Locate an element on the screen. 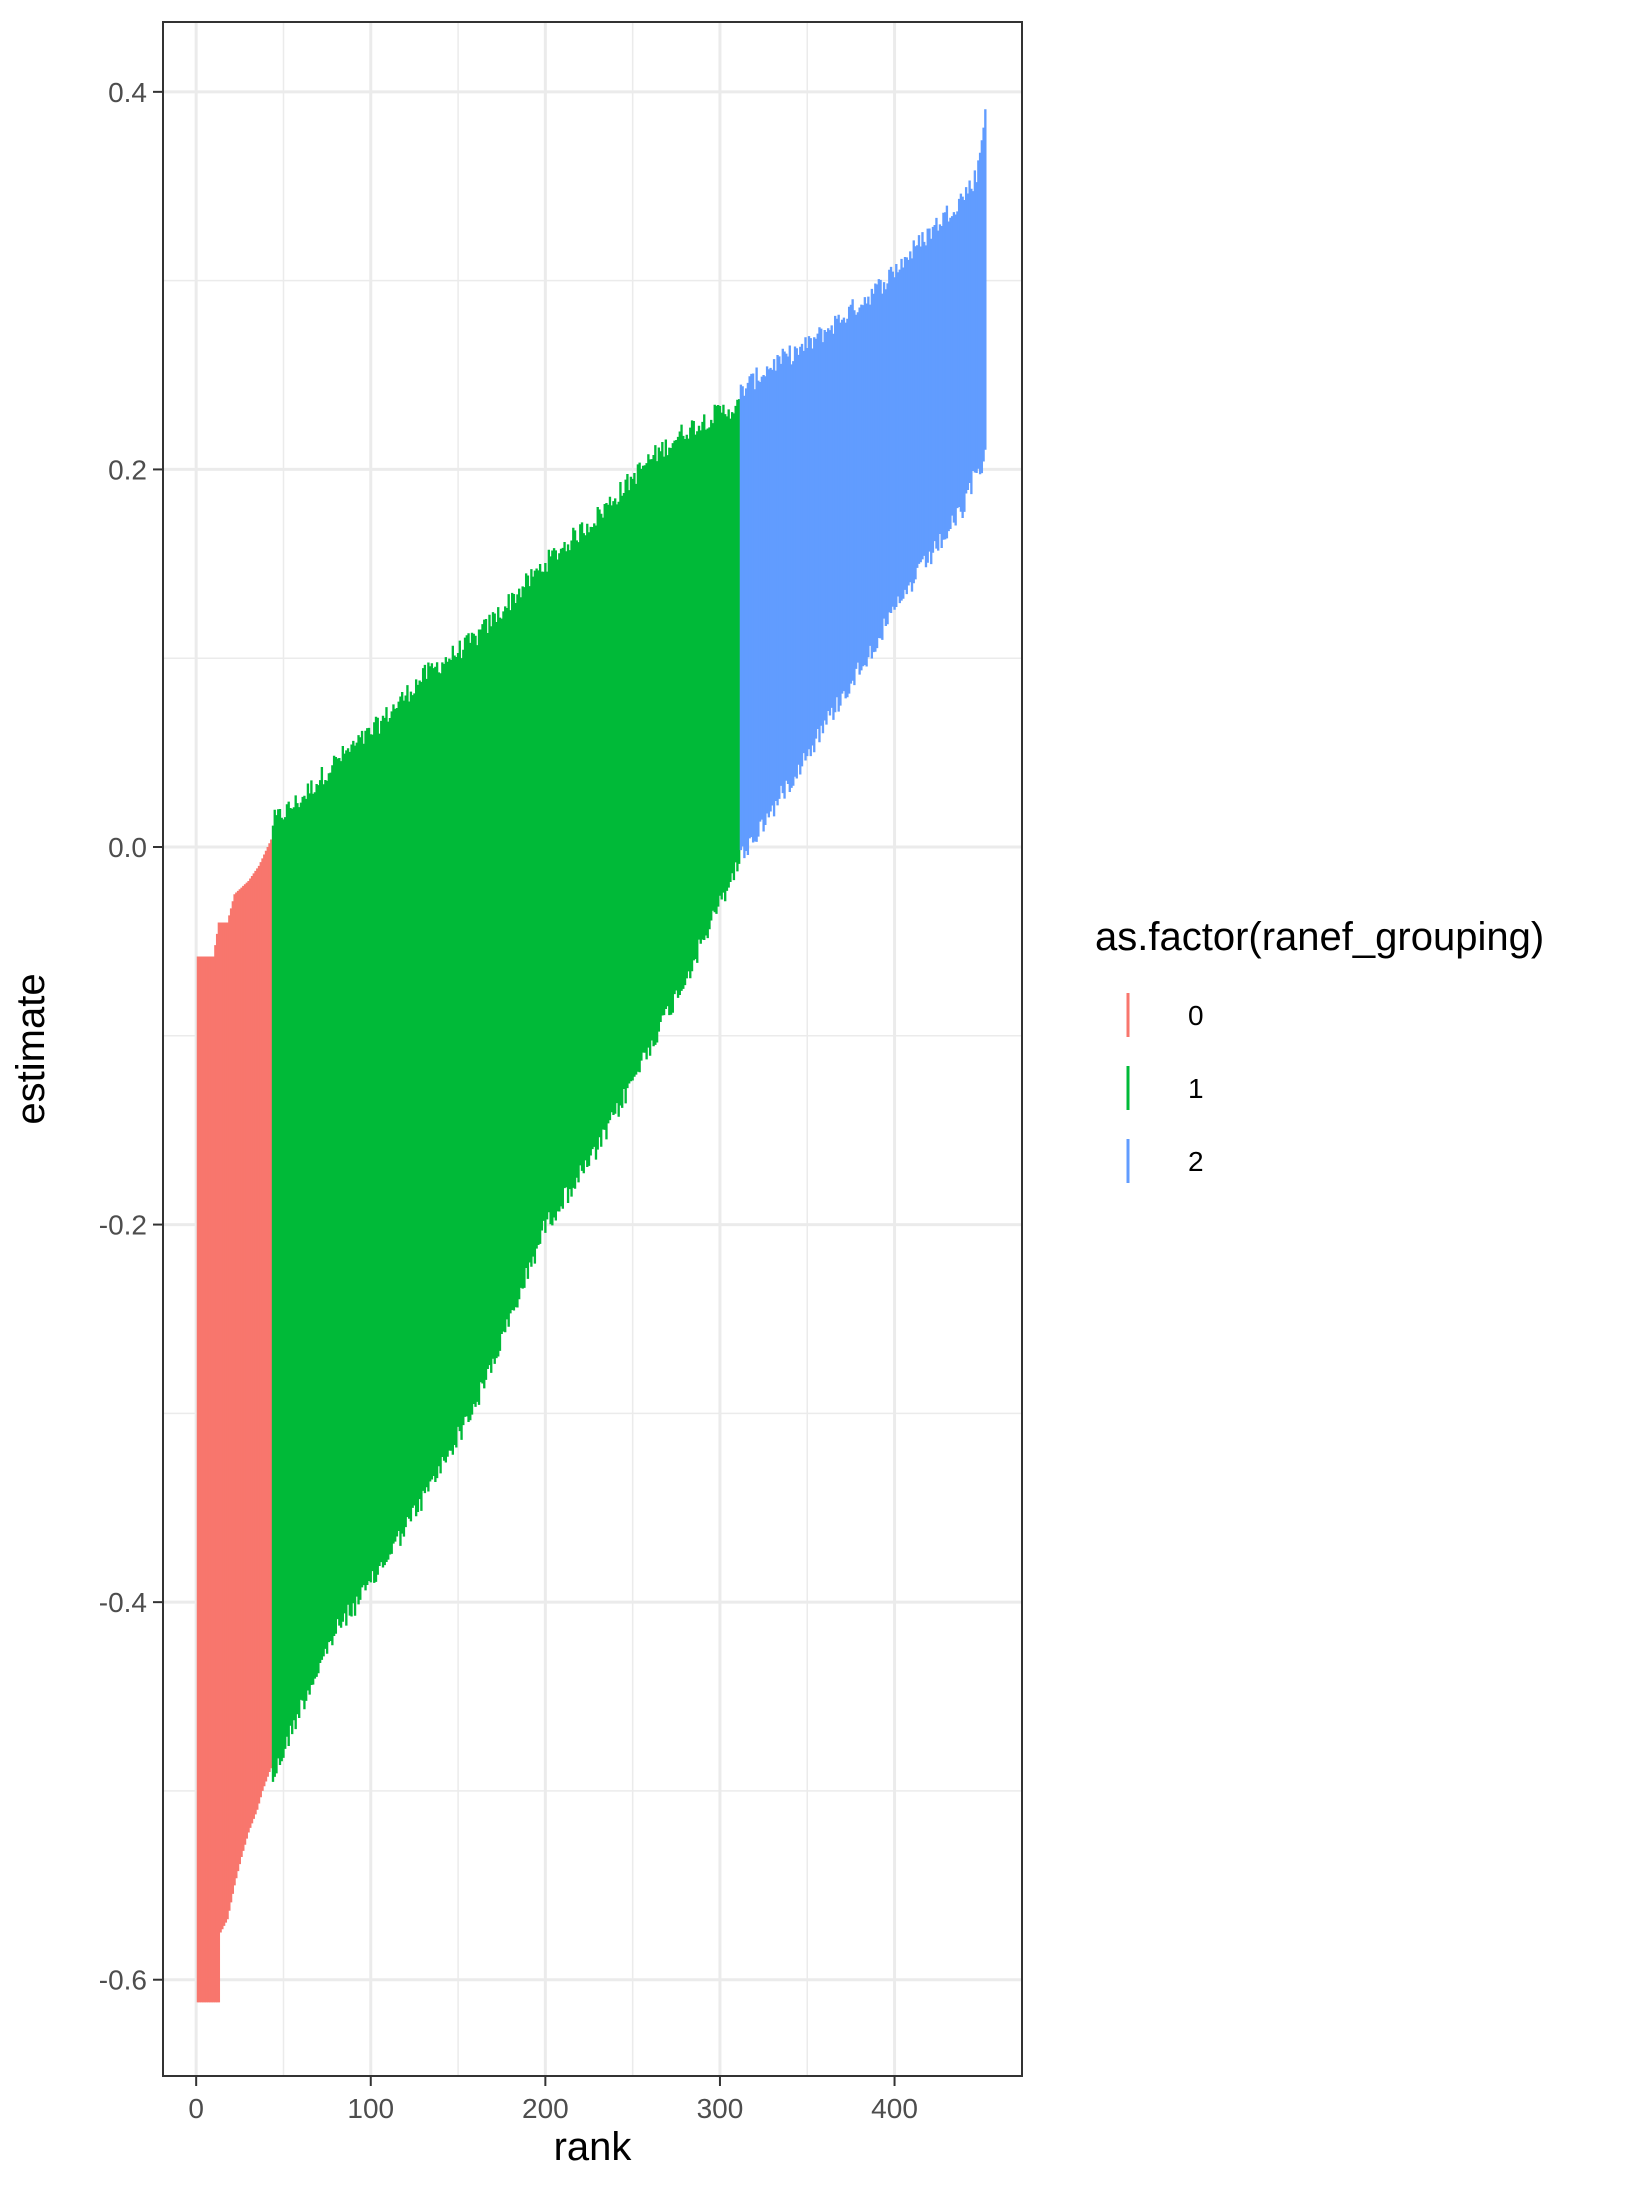 The height and width of the screenshot is (2204, 1649). x-tick-label: 0 is located at coordinates (196, 2108).